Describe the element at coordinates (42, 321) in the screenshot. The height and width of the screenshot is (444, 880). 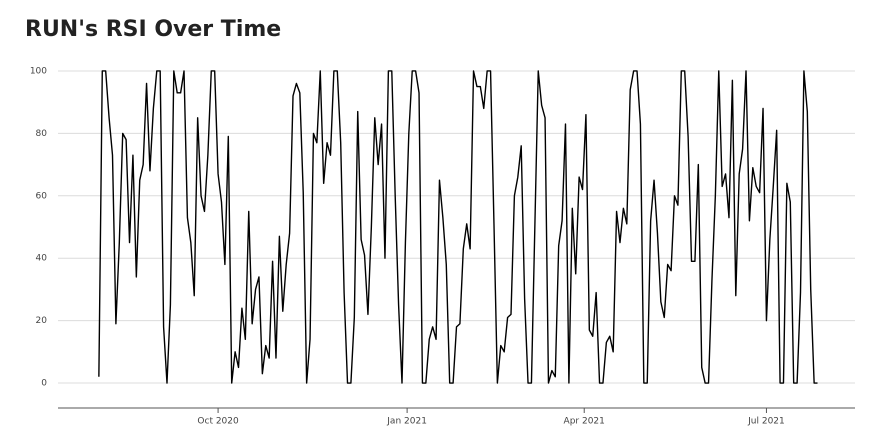
I see `y-tick-label: 20` at that location.